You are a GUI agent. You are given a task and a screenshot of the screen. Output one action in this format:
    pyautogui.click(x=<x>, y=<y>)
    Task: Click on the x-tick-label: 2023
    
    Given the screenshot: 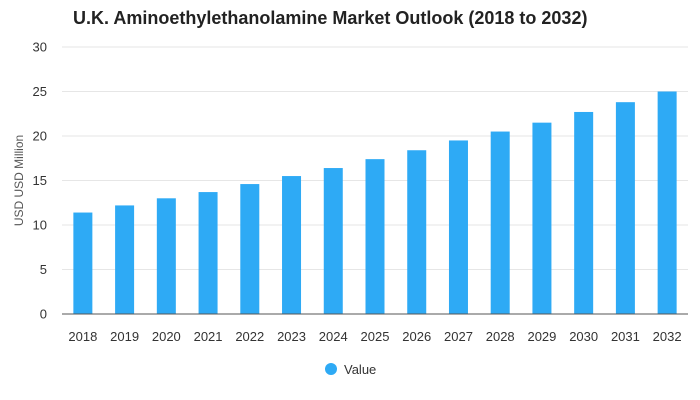 What is the action you would take?
    pyautogui.click(x=291, y=336)
    